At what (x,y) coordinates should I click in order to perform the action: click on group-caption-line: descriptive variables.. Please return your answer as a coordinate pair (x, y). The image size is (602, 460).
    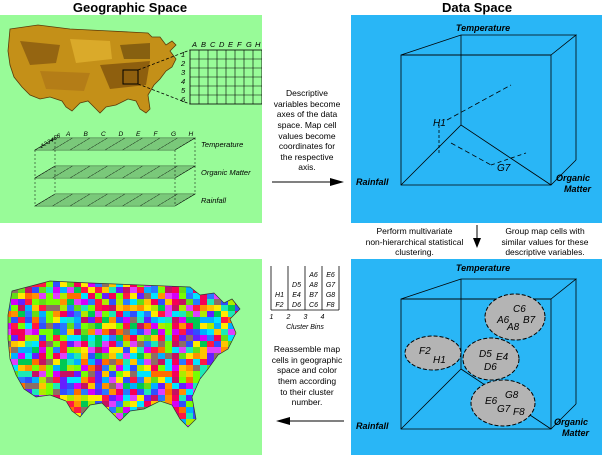
    Looking at the image, I should click on (545, 252).